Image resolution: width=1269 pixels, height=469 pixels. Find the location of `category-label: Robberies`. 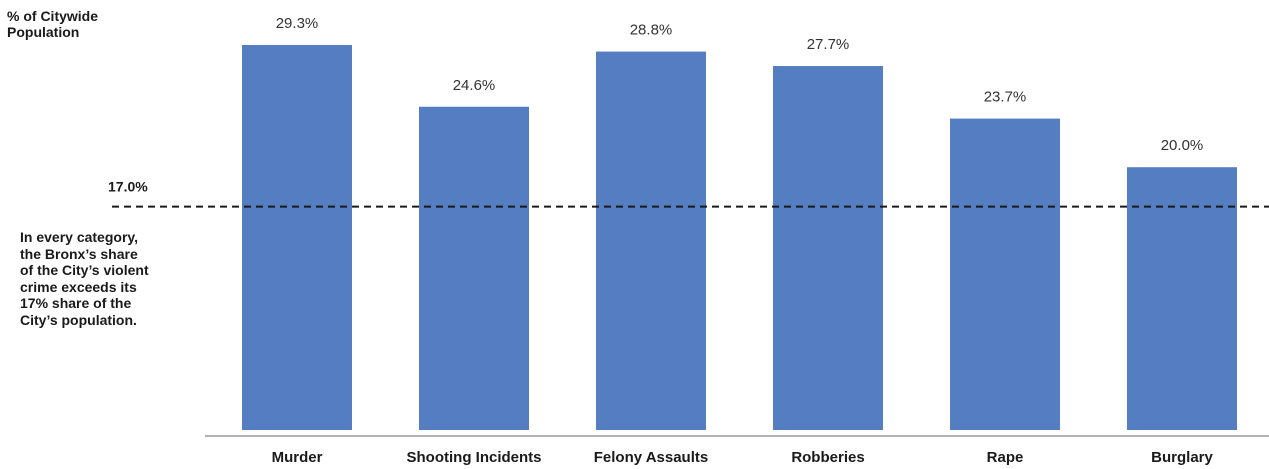

category-label: Robberies is located at coordinates (827, 457).